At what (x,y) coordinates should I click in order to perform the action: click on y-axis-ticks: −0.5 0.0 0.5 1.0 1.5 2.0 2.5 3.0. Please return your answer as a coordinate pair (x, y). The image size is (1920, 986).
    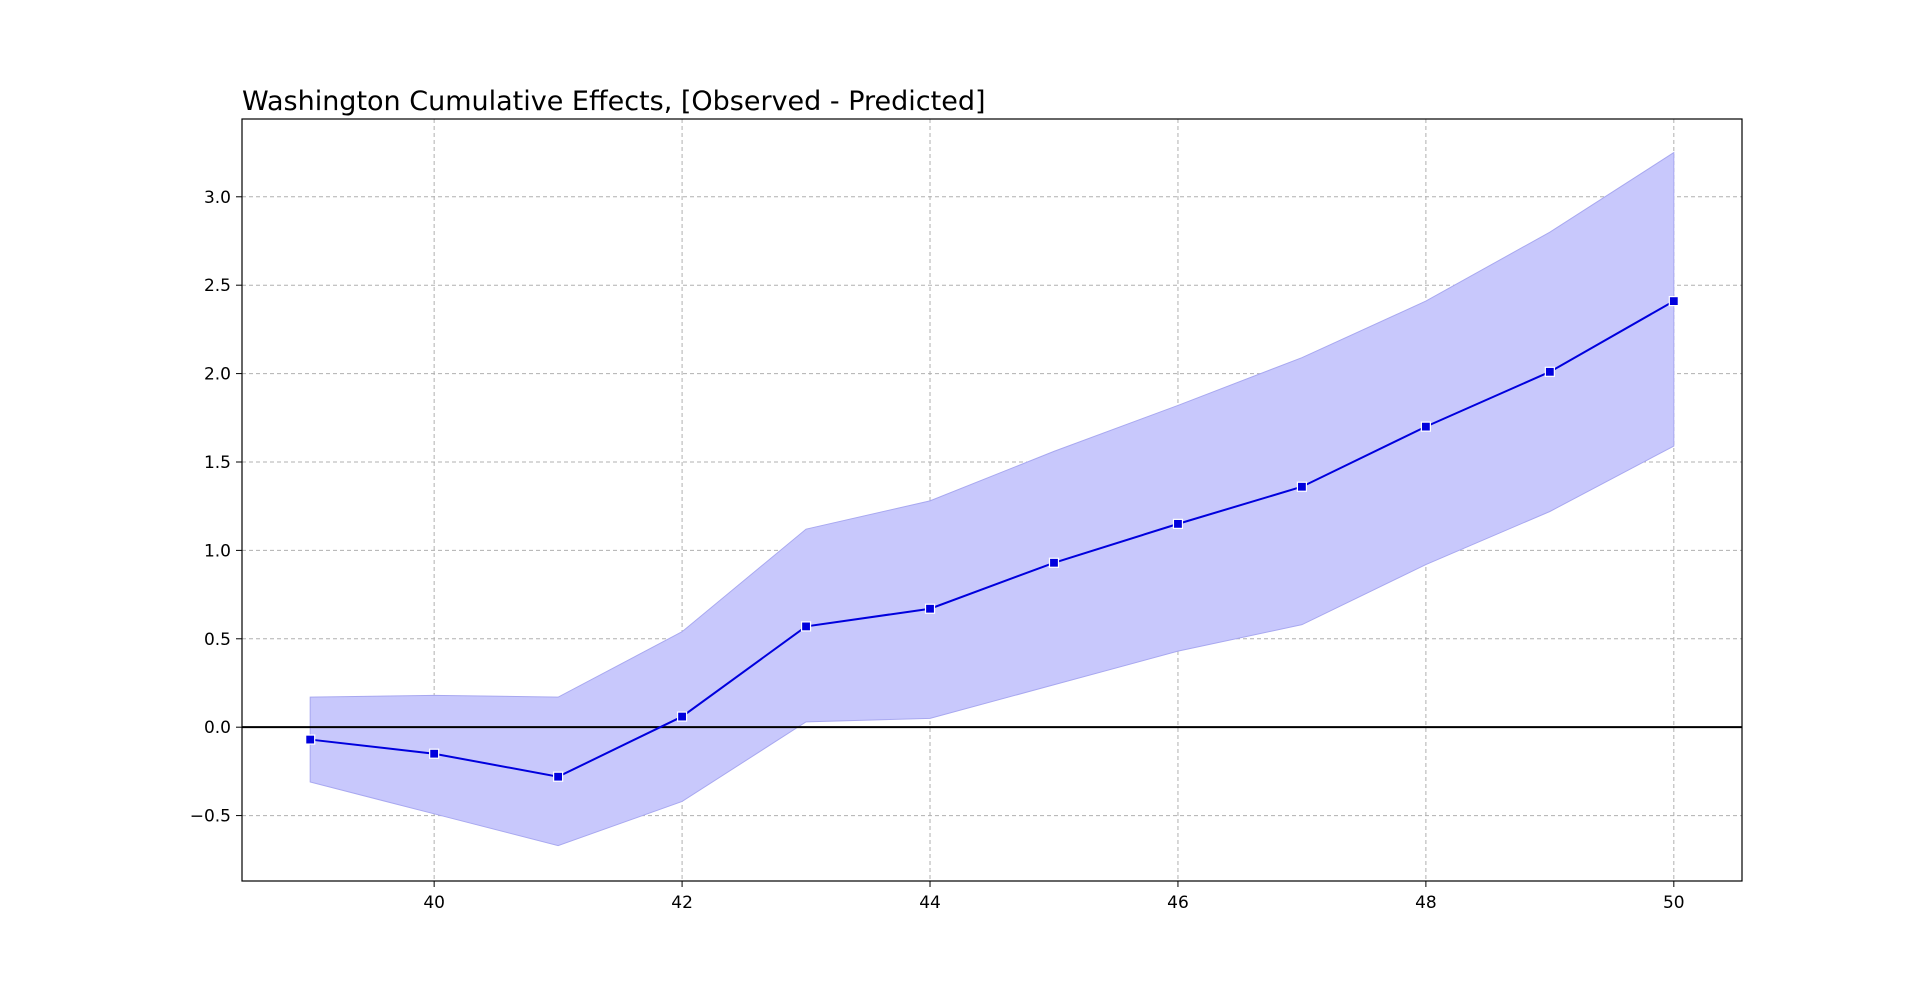
    Looking at the image, I should click on (216, 507).